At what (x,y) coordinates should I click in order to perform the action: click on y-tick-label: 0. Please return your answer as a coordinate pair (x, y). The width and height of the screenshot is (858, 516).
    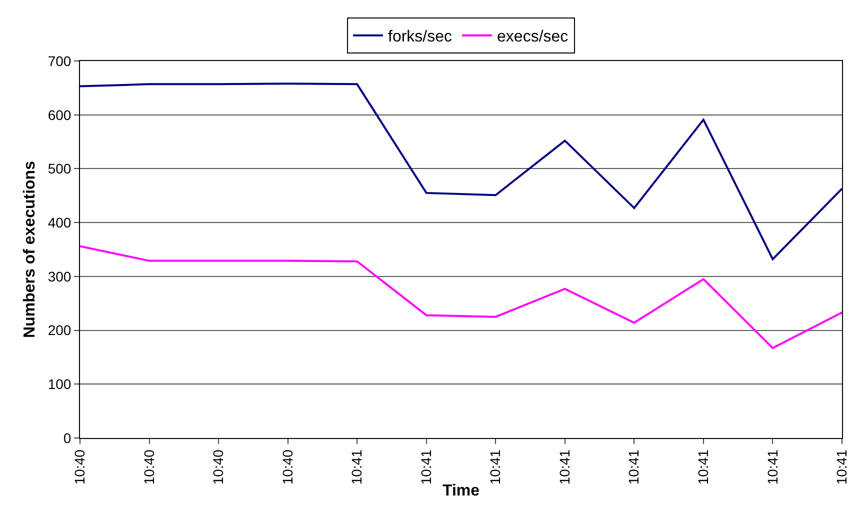
    Looking at the image, I should click on (67, 438).